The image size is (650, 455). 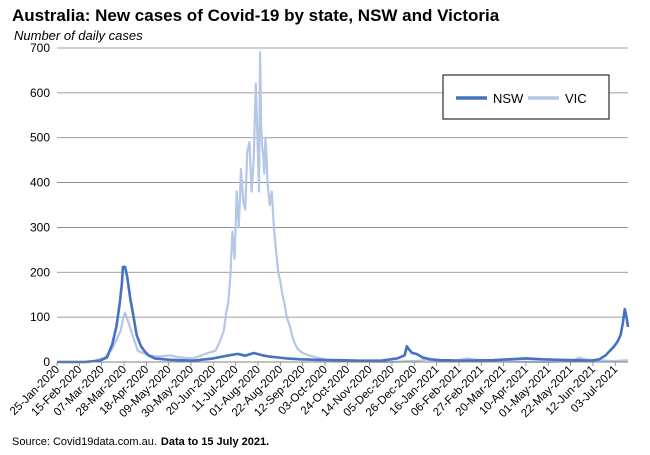 What do you see at coordinates (40, 272) in the screenshot?
I see `y-tick-200: 200` at bounding box center [40, 272].